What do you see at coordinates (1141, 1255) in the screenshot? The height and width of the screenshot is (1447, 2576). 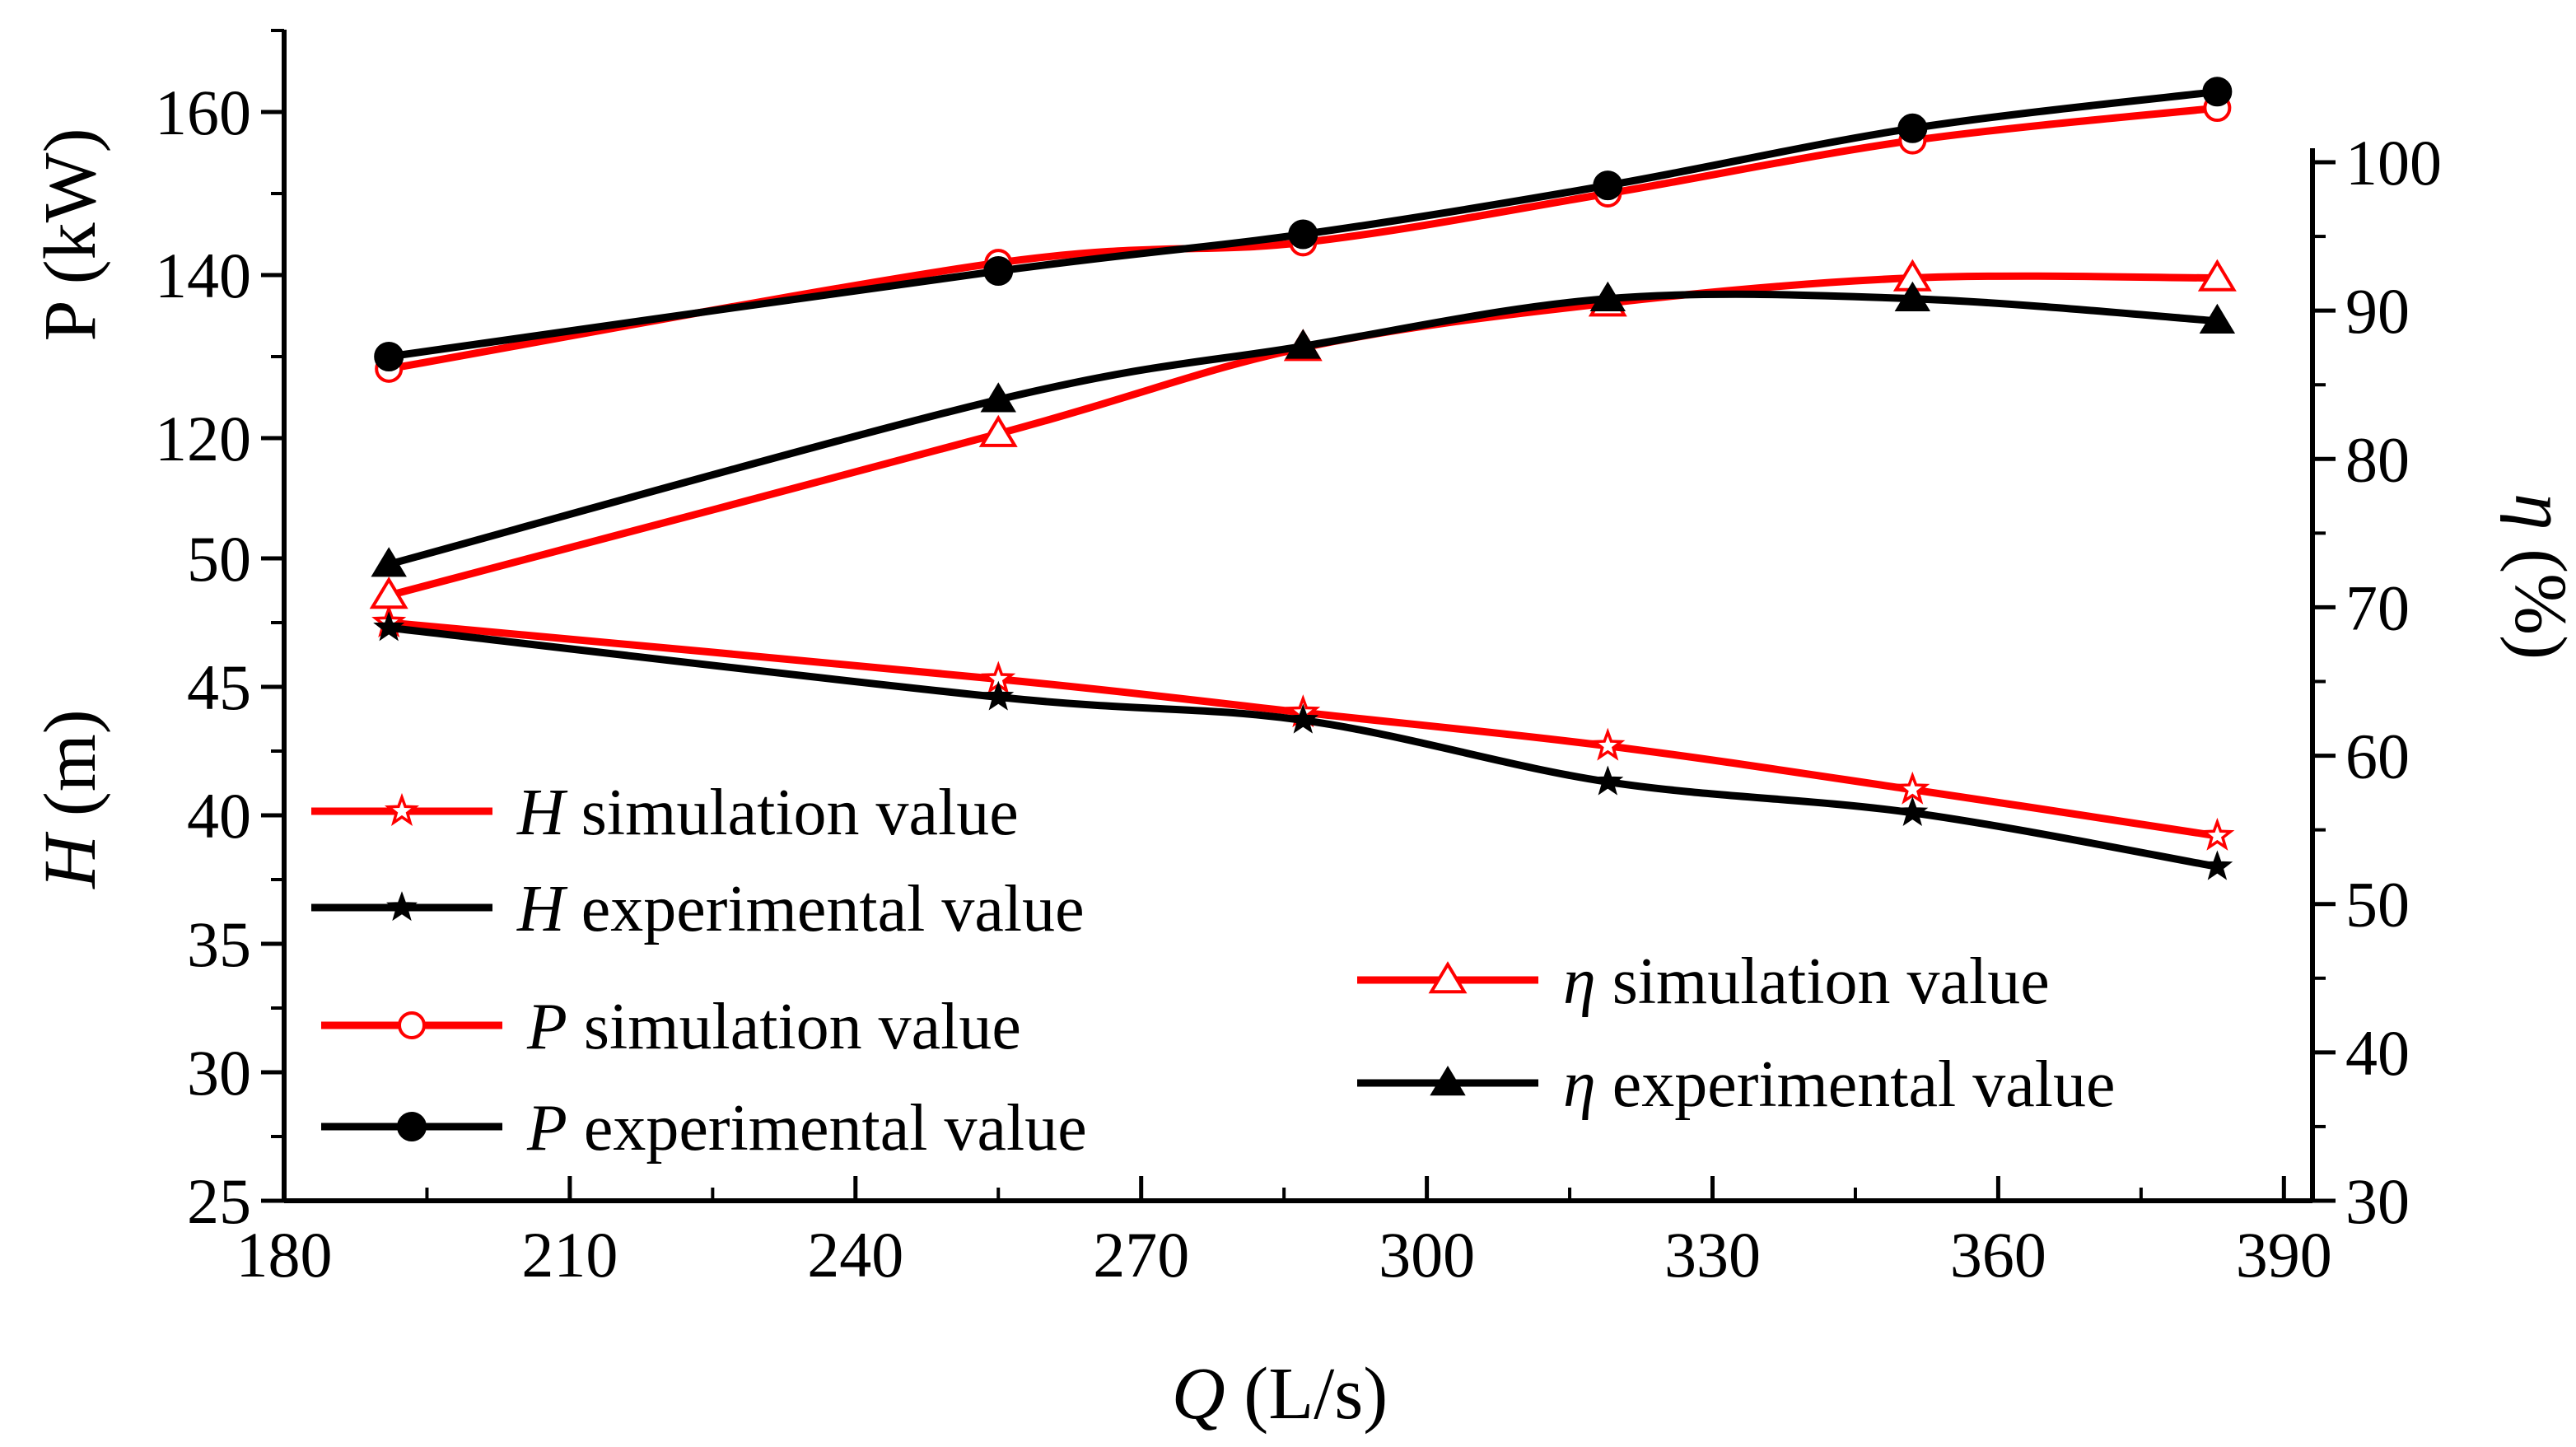 I see `x-tick-label: 270` at bounding box center [1141, 1255].